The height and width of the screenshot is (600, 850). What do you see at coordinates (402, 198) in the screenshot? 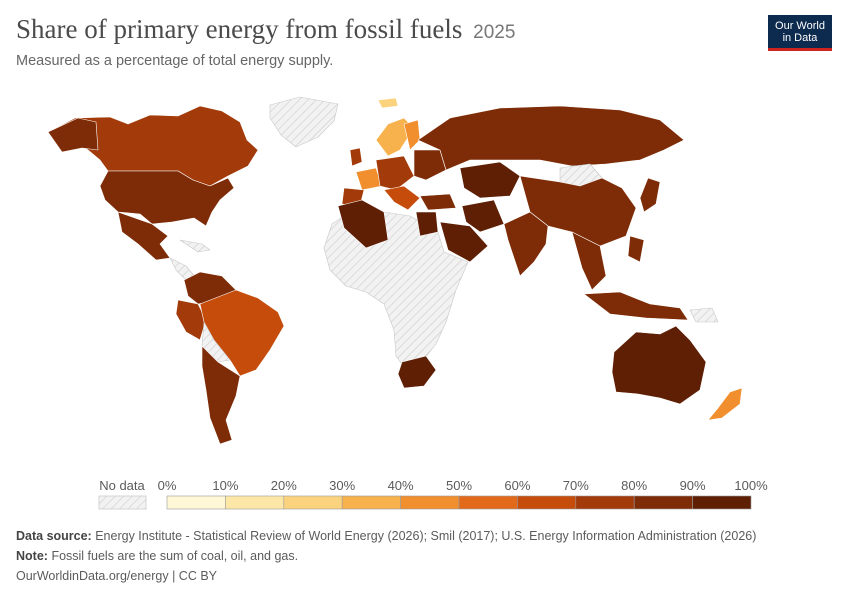
I see `region-italy-balkans` at bounding box center [402, 198].